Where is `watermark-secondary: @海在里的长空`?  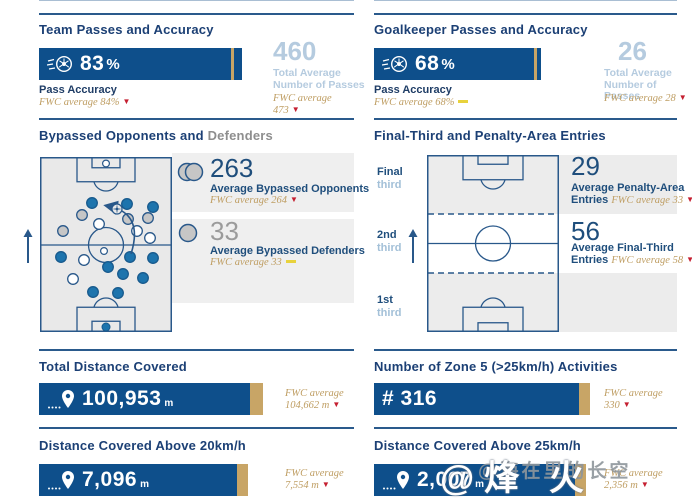
watermark-secondary: @海在里的长空 is located at coordinates (555, 471).